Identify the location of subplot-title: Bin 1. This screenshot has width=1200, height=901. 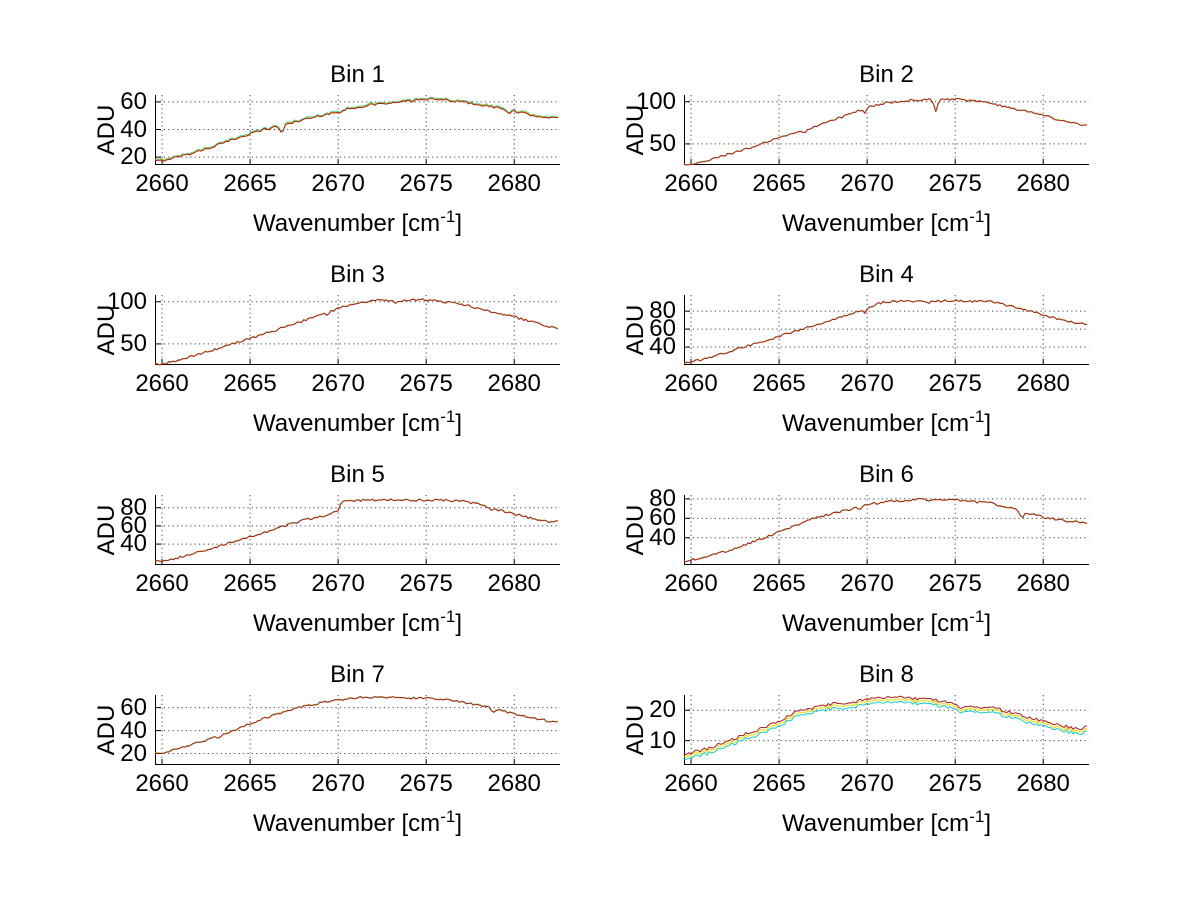
(357, 74).